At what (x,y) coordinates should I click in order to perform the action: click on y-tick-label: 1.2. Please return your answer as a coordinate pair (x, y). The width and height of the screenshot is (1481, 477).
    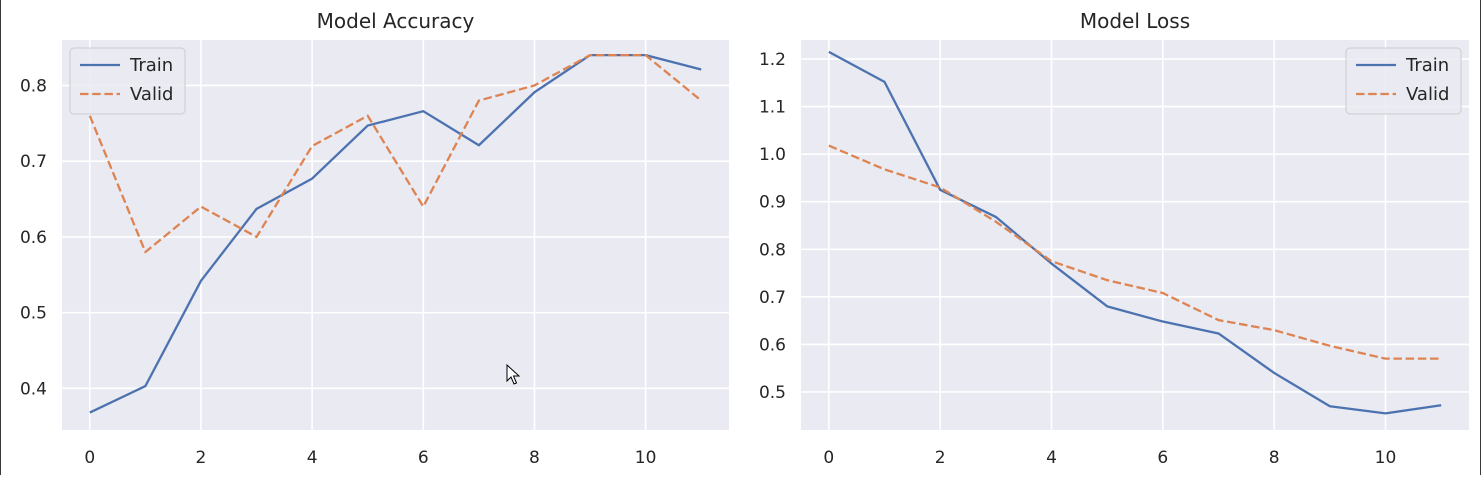
    Looking at the image, I should click on (772, 60).